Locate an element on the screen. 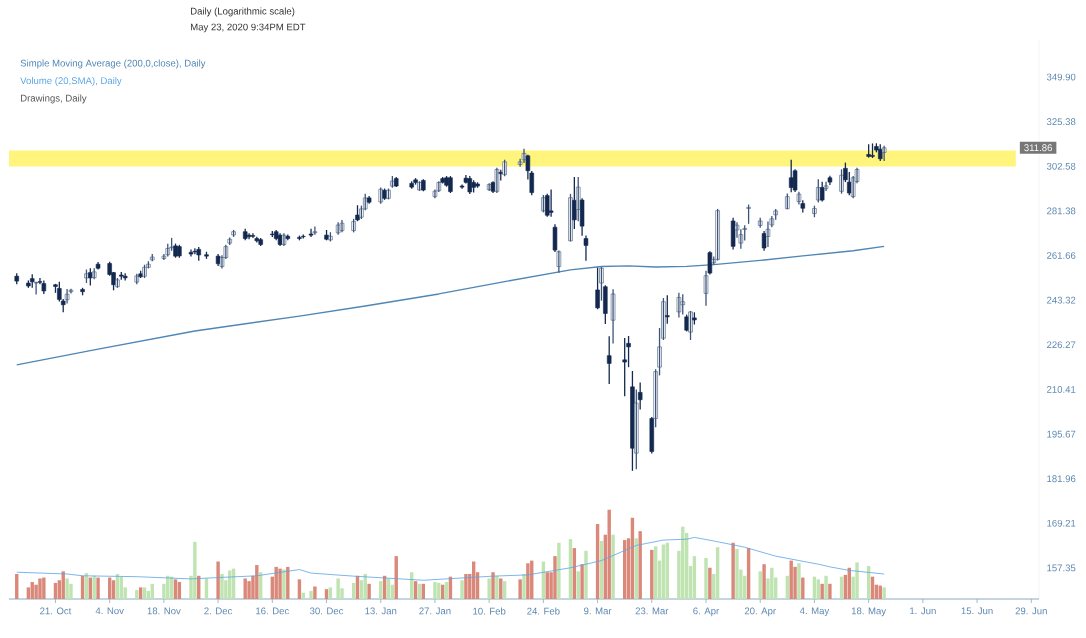  y-tick-label: 243.32 is located at coordinates (1061, 300).